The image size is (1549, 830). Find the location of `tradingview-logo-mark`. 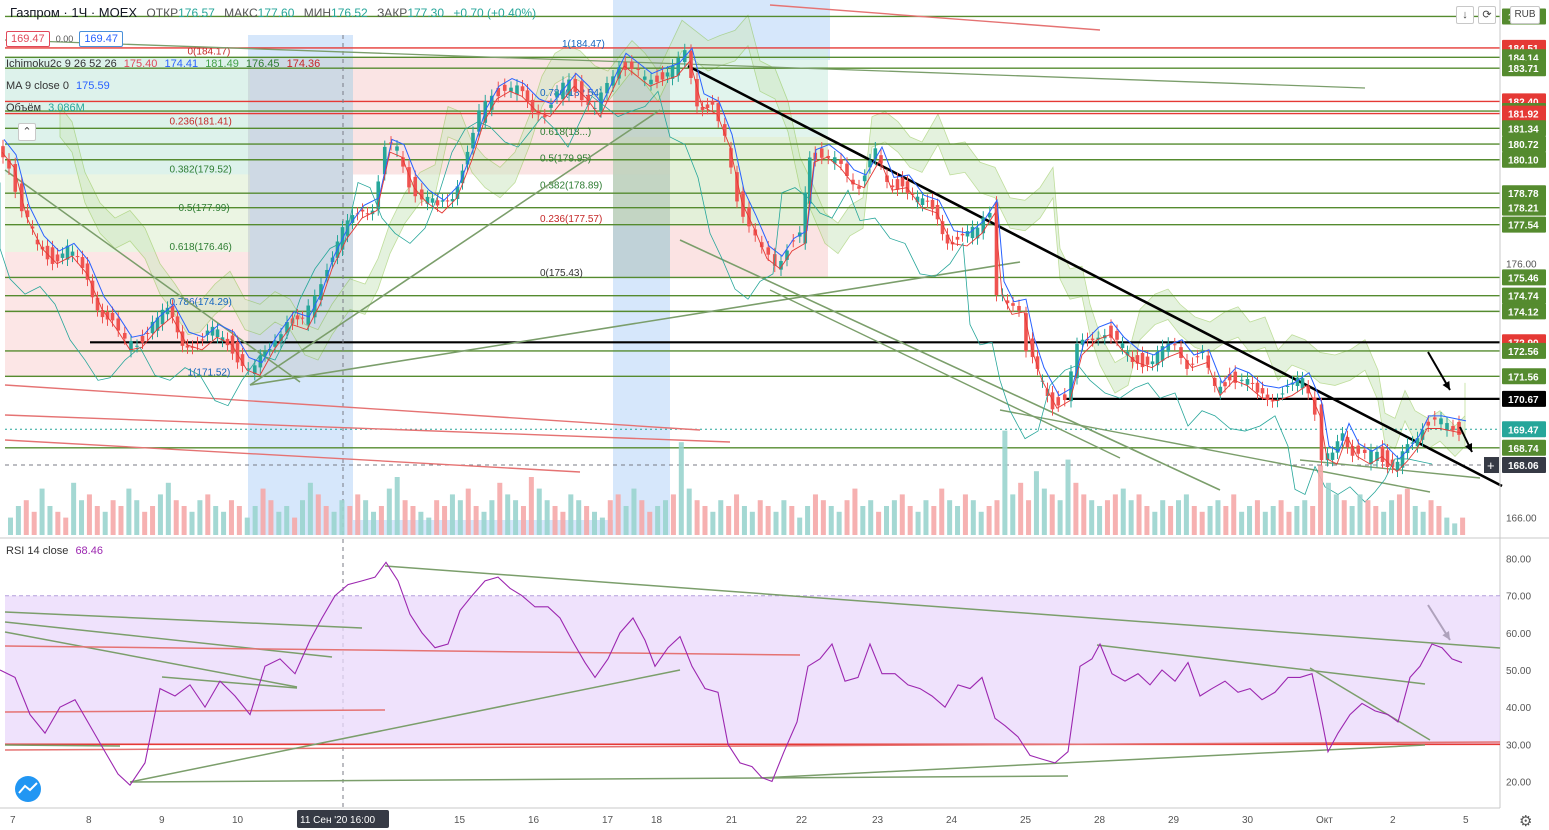

tradingview-logo-mark is located at coordinates (28, 788).